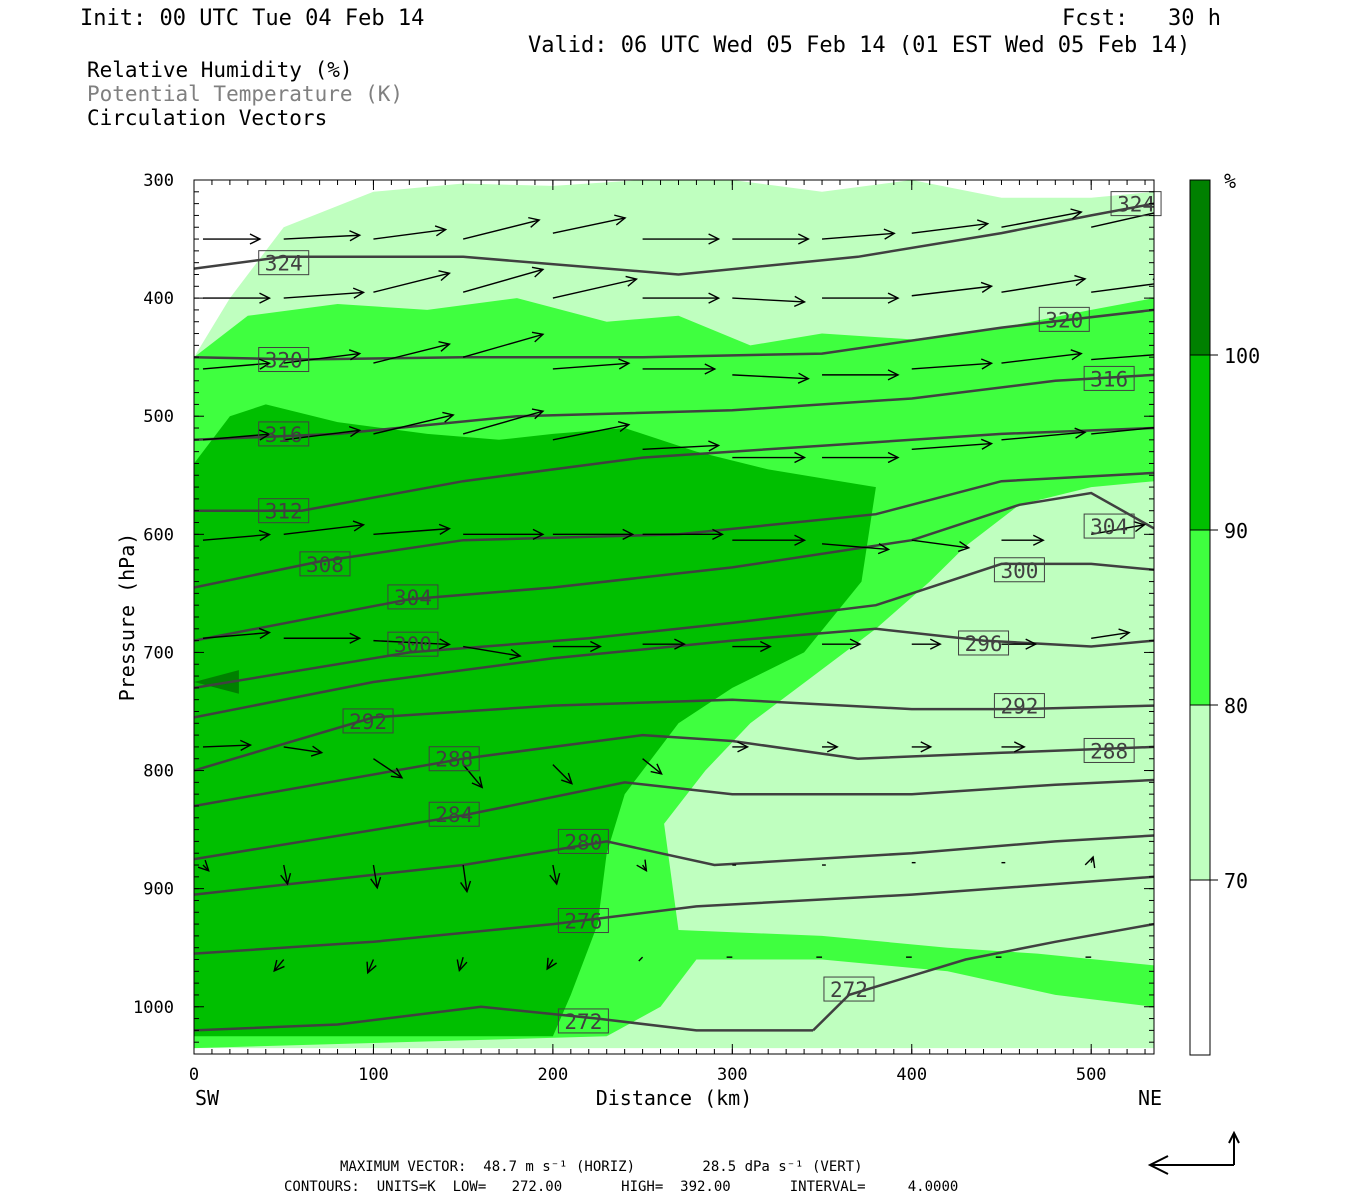 The image size is (1350, 1200). Describe the element at coordinates (207, 118) in the screenshot. I see `legend-title-vectors: Circulation Vectors` at that location.